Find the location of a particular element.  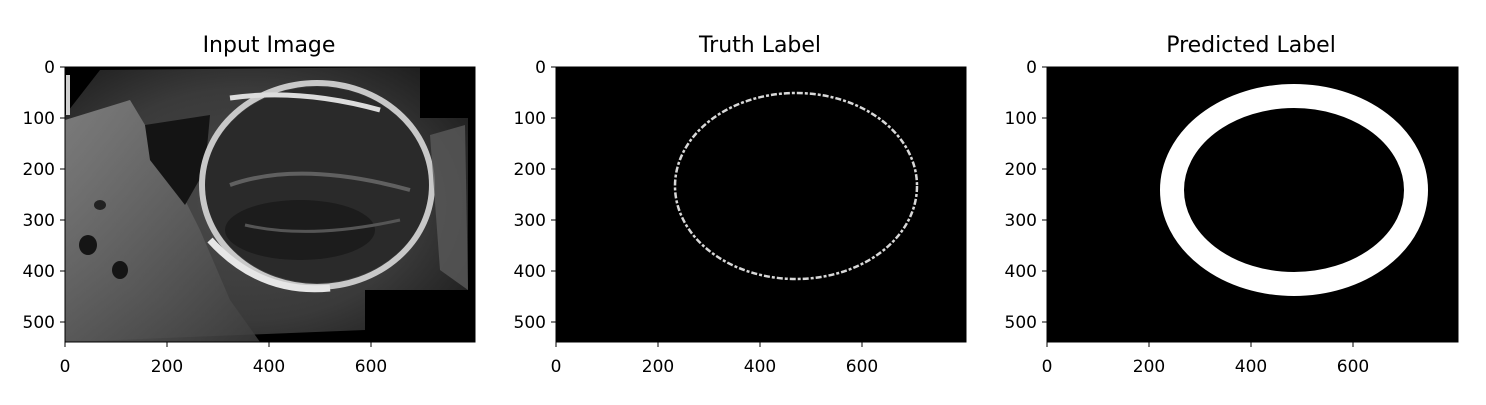

panel-title: Input Image is located at coordinates (269, 45).